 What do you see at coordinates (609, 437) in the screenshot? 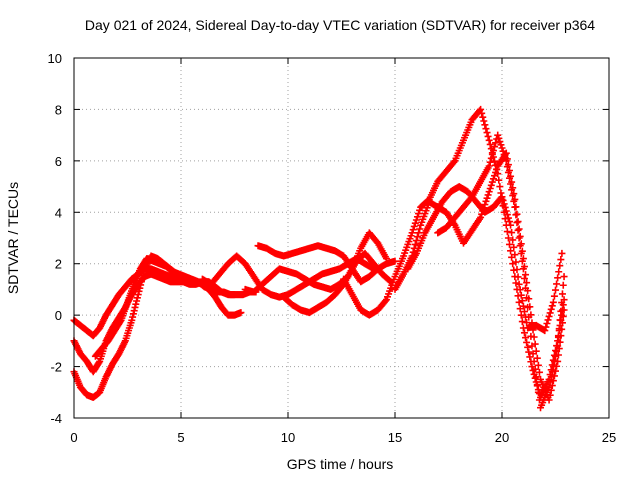
I see `x-tick-label: 25` at bounding box center [609, 437].